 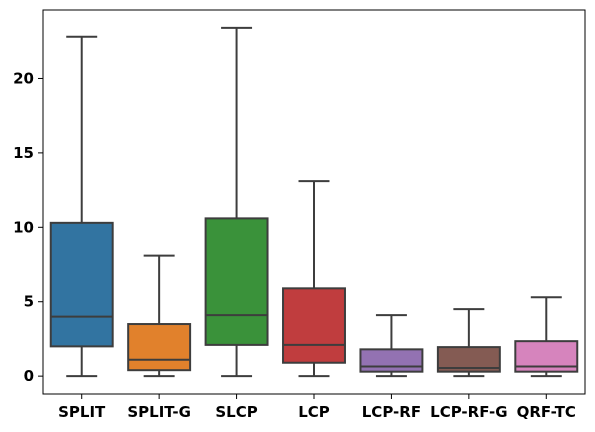 What do you see at coordinates (468, 412) in the screenshot?
I see `x-tick-label: LCP-RF-G` at bounding box center [468, 412].